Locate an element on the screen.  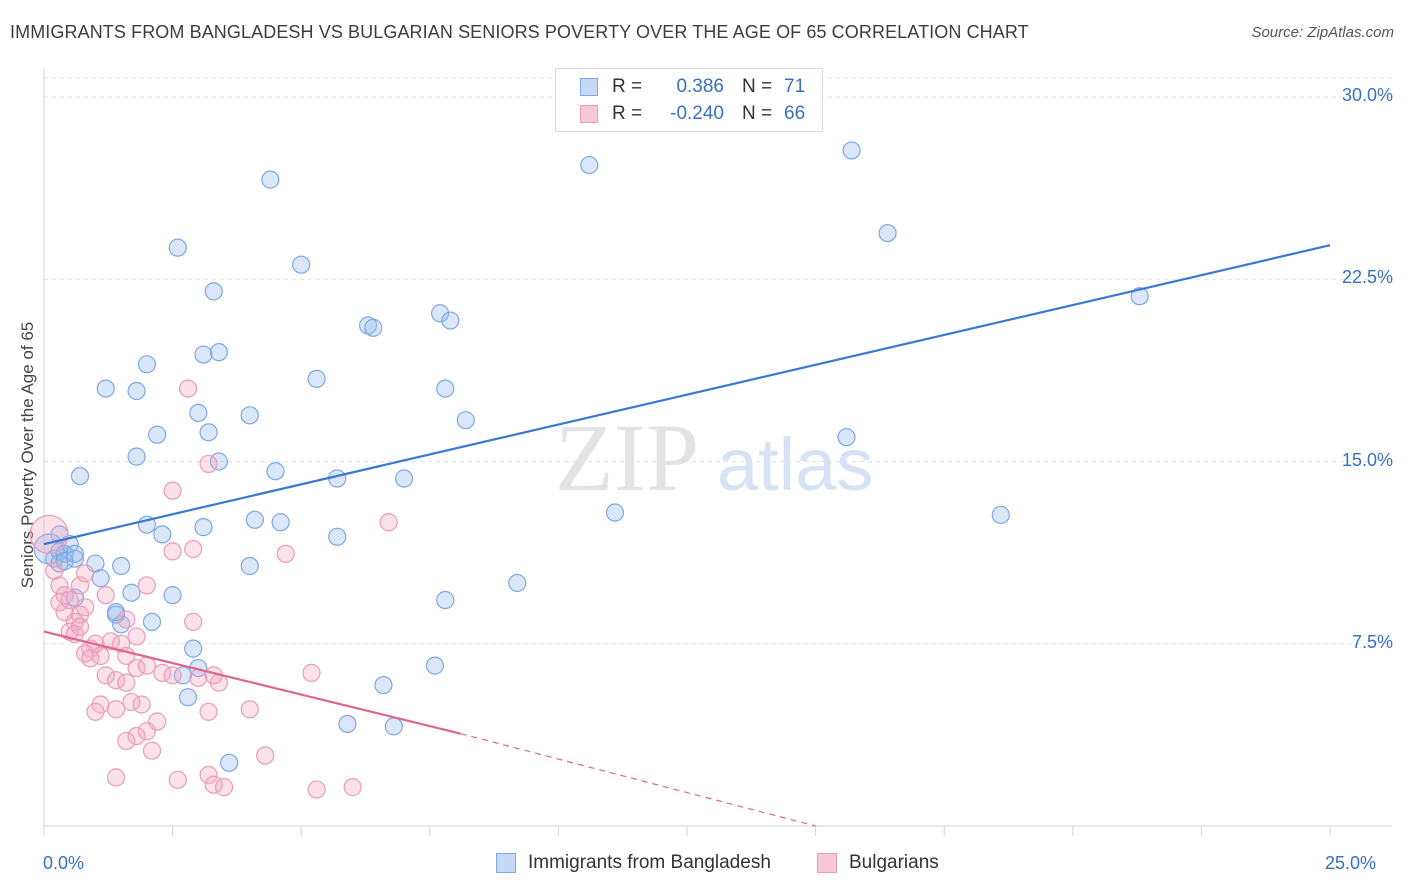
n-value: 66 is located at coordinates (795, 113).